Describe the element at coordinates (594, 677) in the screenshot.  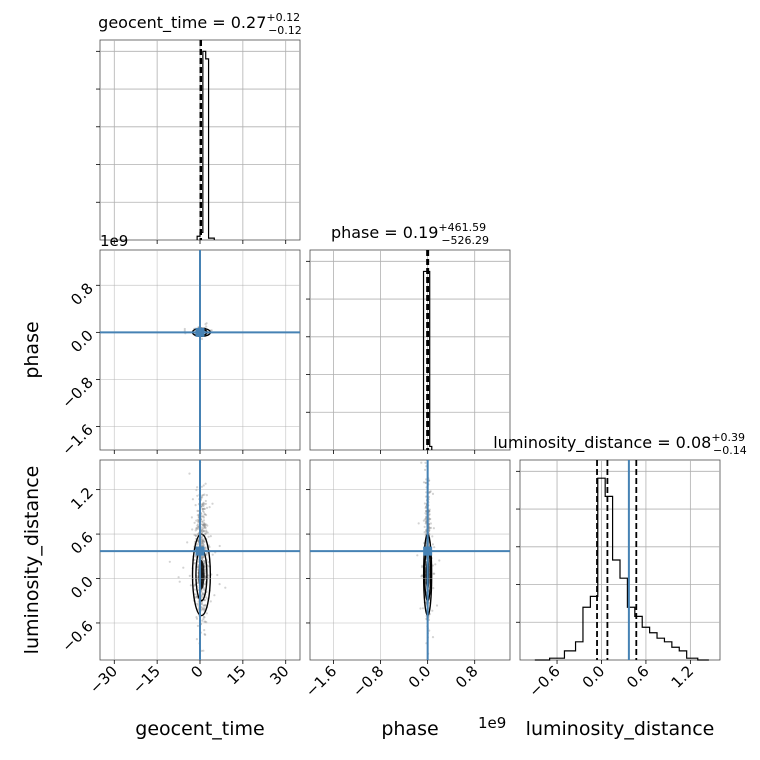
I see `x-tick-label: 0.0` at that location.